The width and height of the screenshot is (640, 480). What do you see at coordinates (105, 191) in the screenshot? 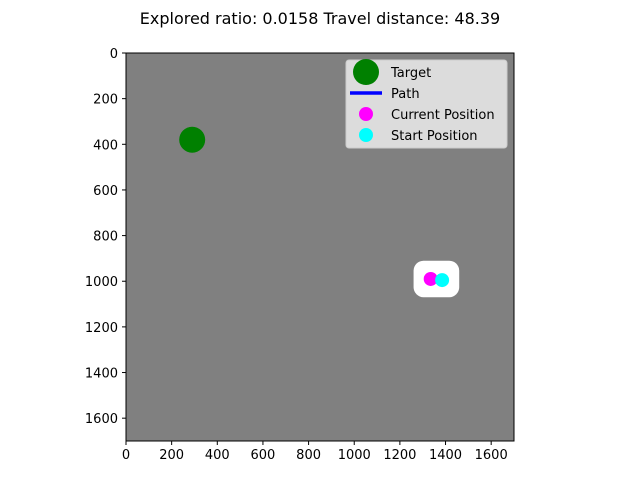
I see `y-tick-label: 600` at bounding box center [105, 191].